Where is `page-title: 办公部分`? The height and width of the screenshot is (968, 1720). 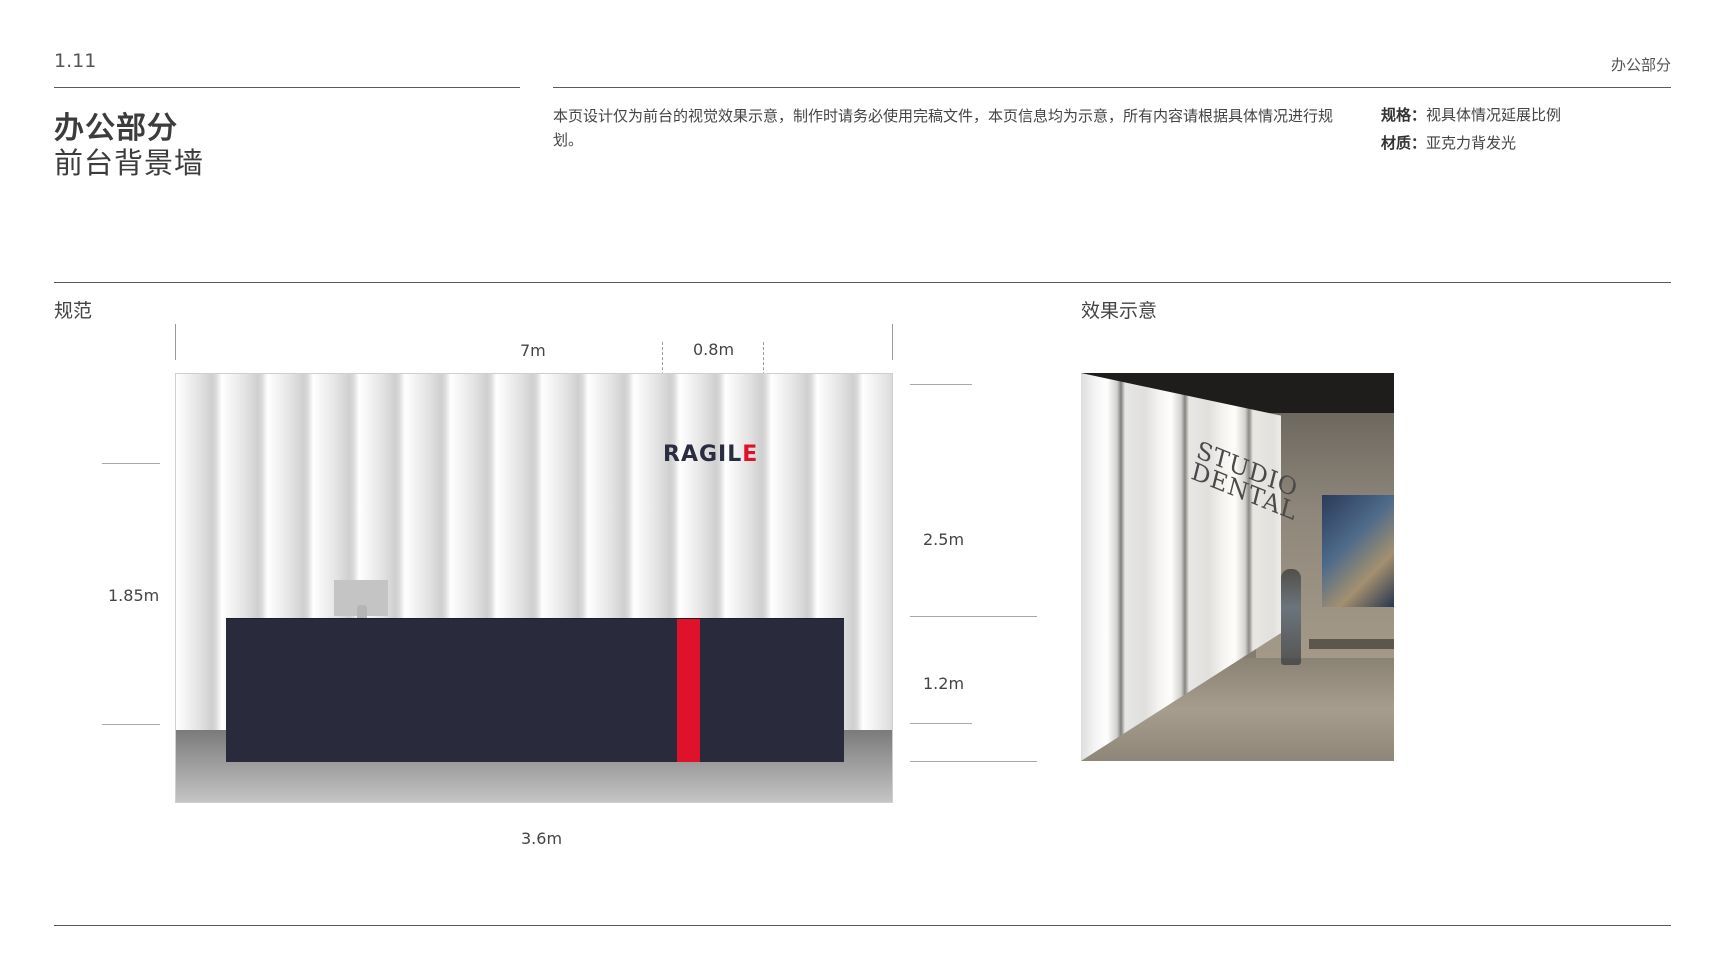 page-title: 办公部分 is located at coordinates (116, 128).